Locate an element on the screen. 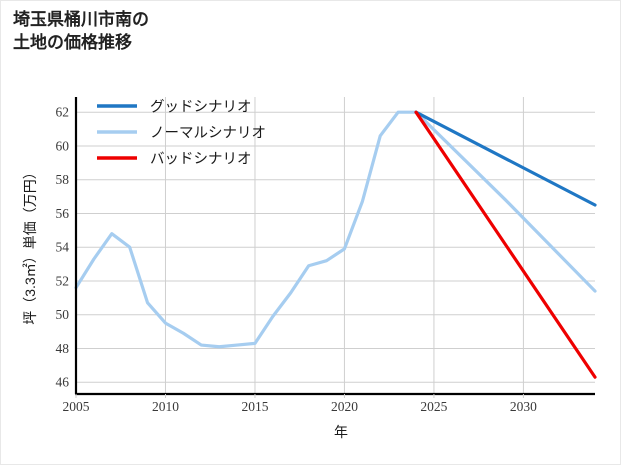  x-tick-label: 2015 is located at coordinates (254, 406).